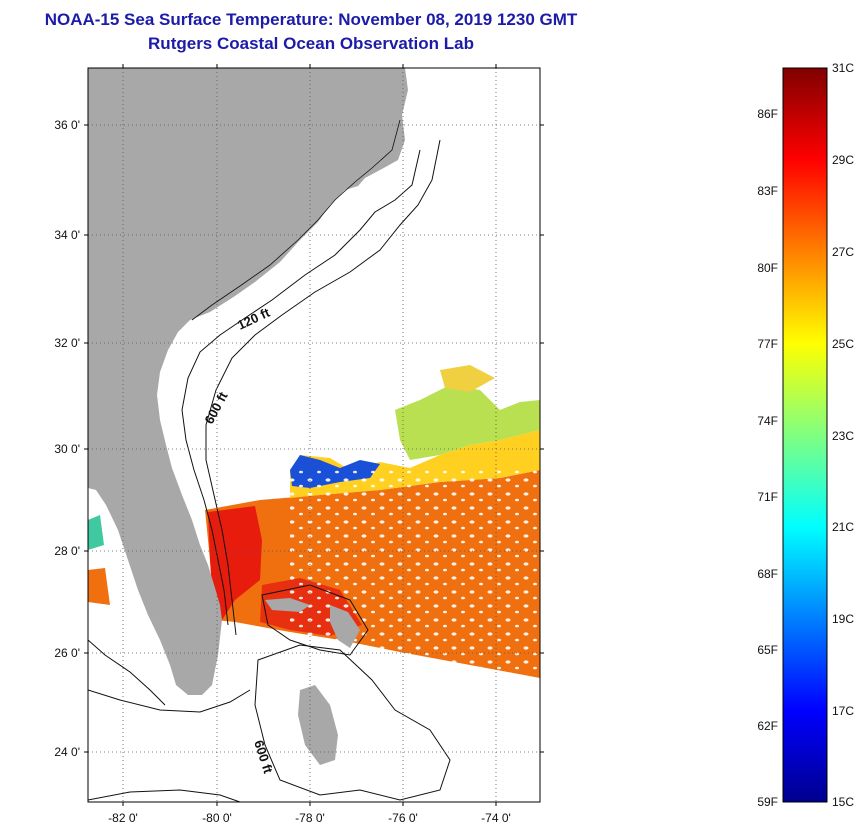 The height and width of the screenshot is (832, 865). Describe the element at coordinates (843, 619) in the screenshot. I see `colorbar-c-label: 19C` at that location.